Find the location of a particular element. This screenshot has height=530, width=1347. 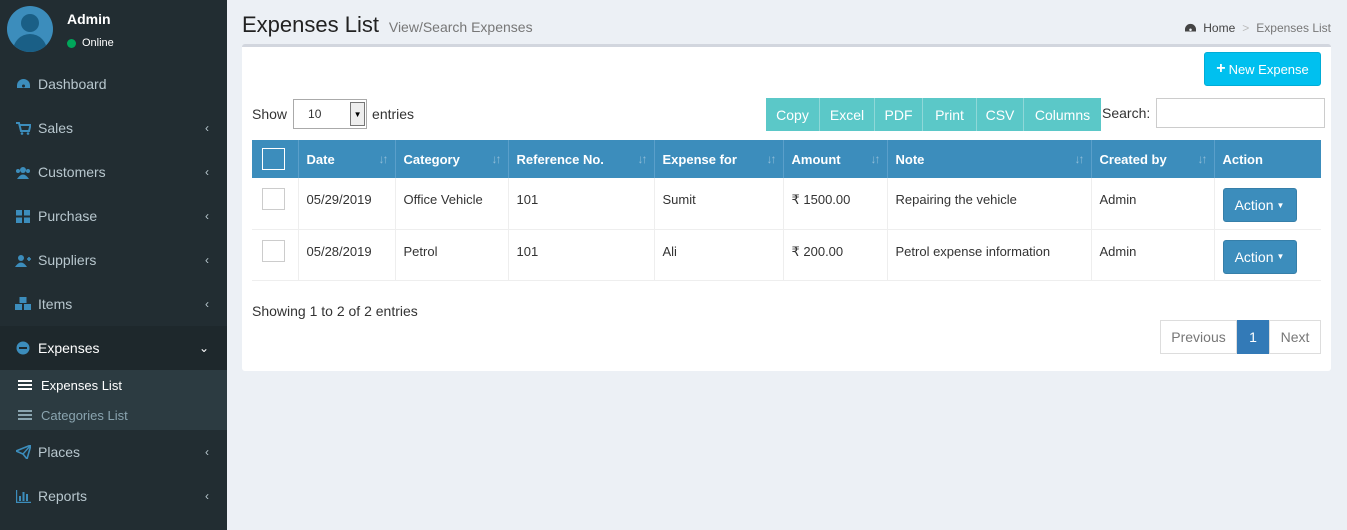

sidebar-item-dashboard: Dashboard is located at coordinates (113, 84).